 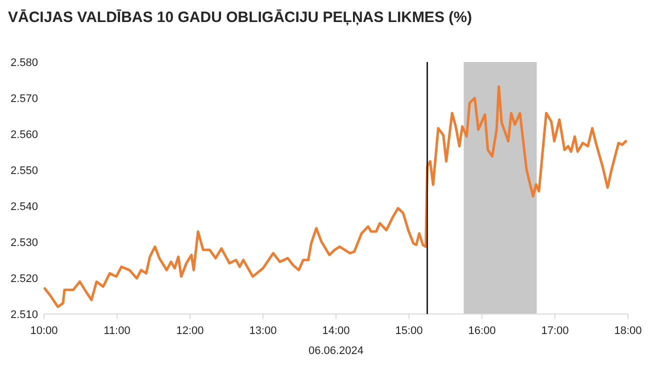 What do you see at coordinates (24, 243) in the screenshot?
I see `y-tick-label: 2.530` at bounding box center [24, 243].